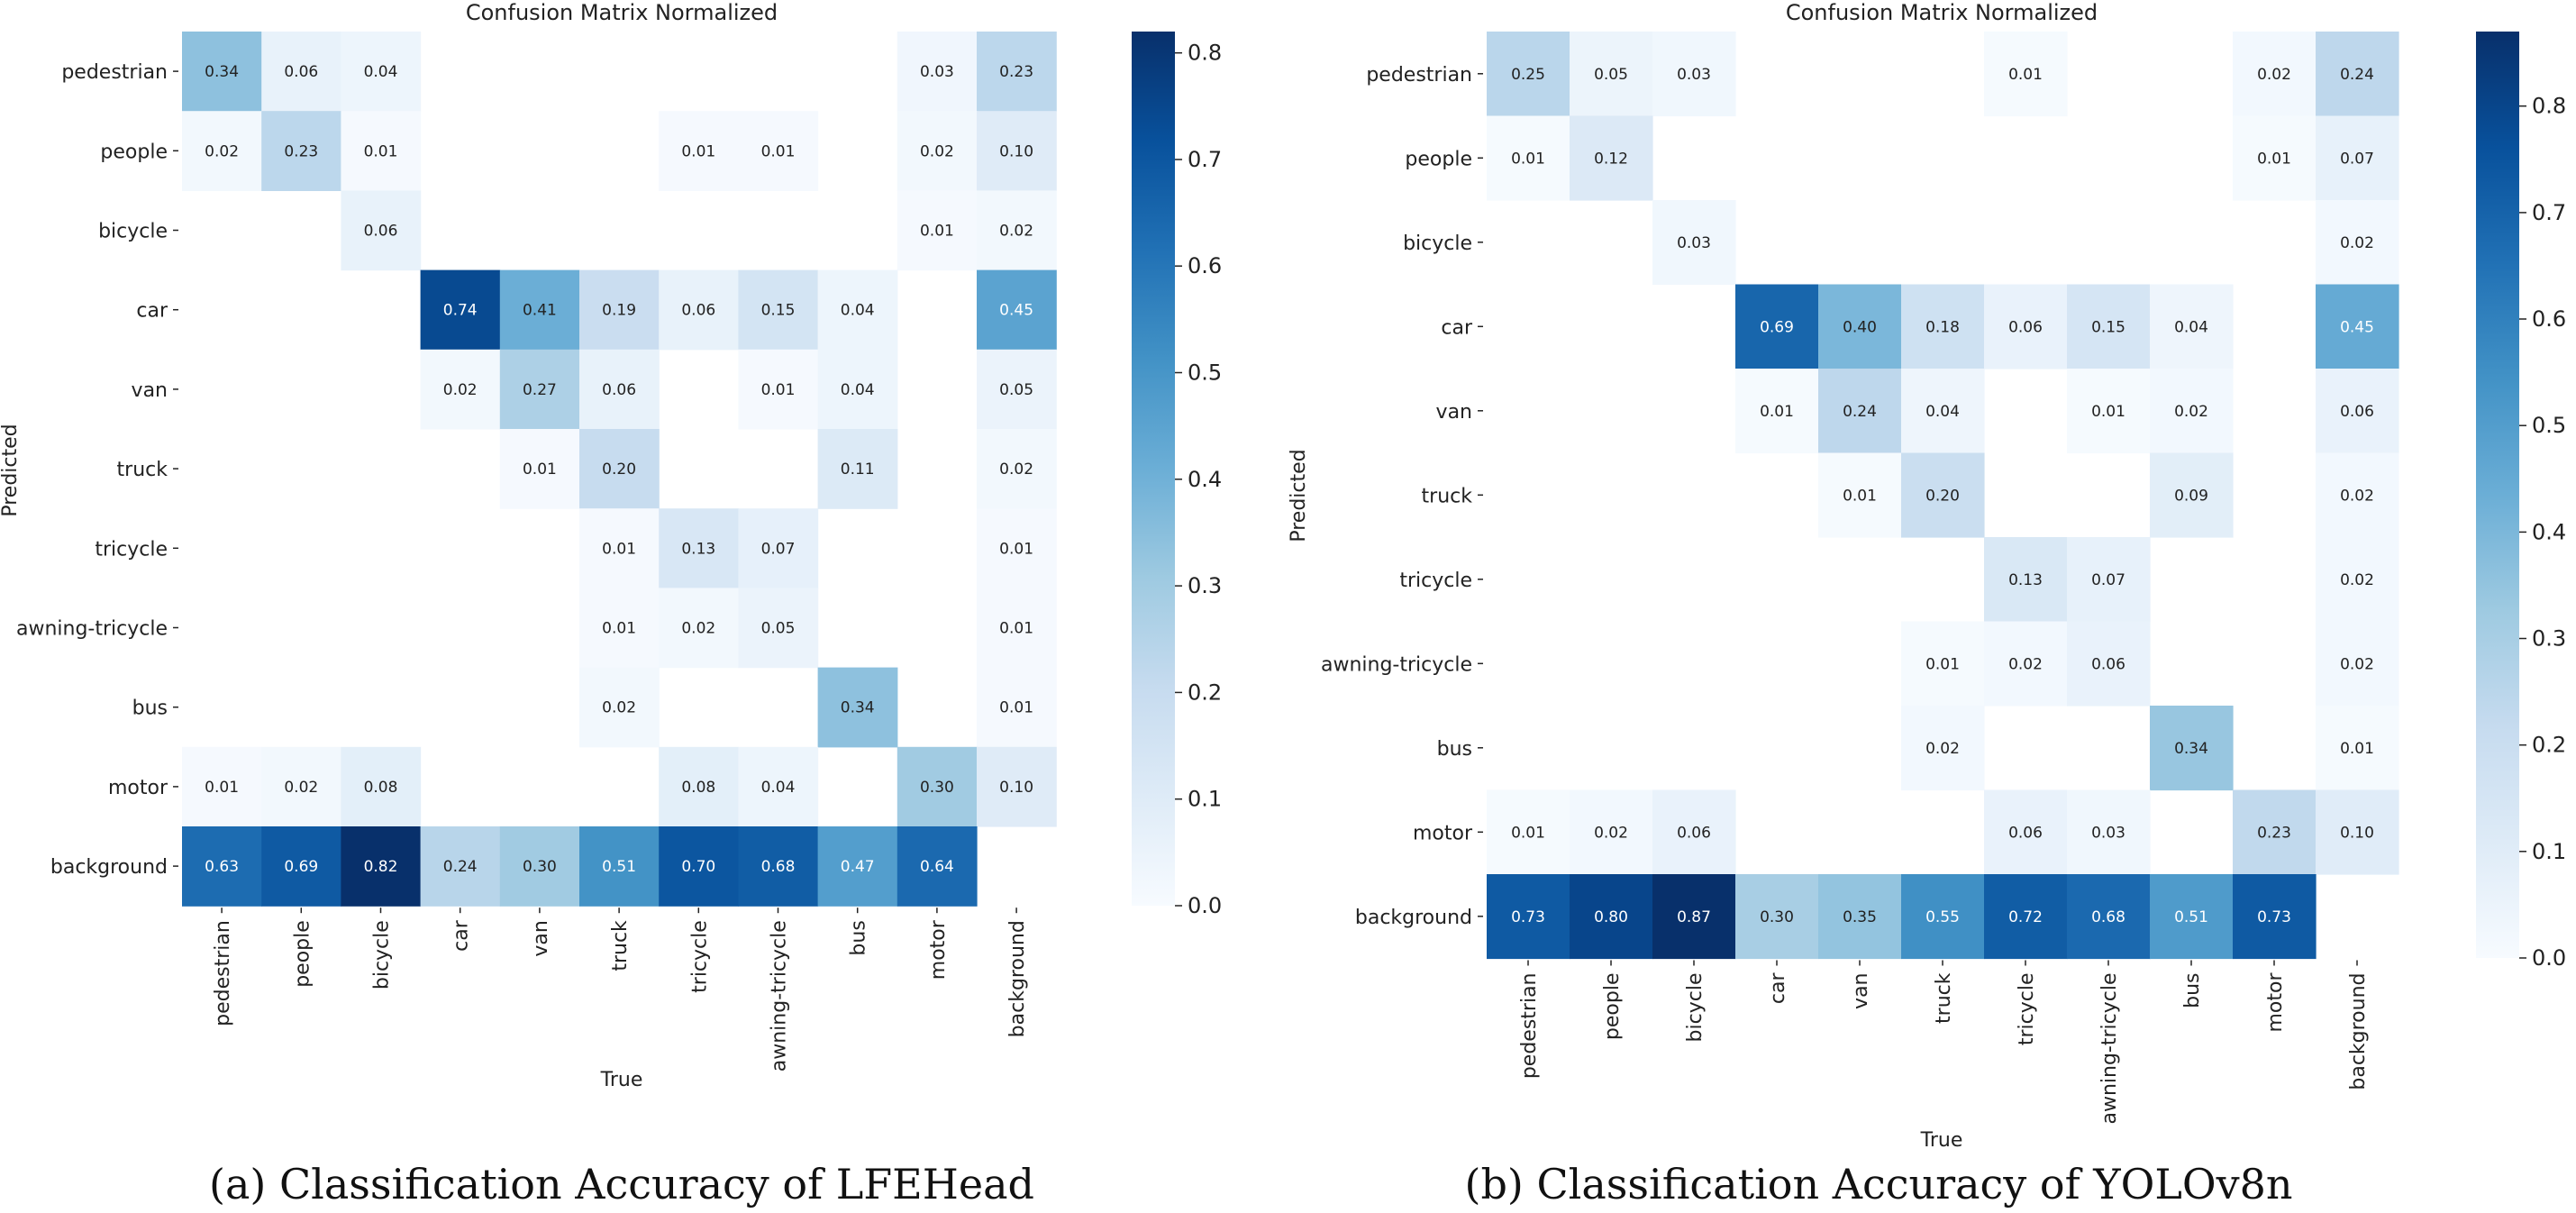  I want to click on x-tick-label-pedestrian: pedestrian, so click(1529, 1026).